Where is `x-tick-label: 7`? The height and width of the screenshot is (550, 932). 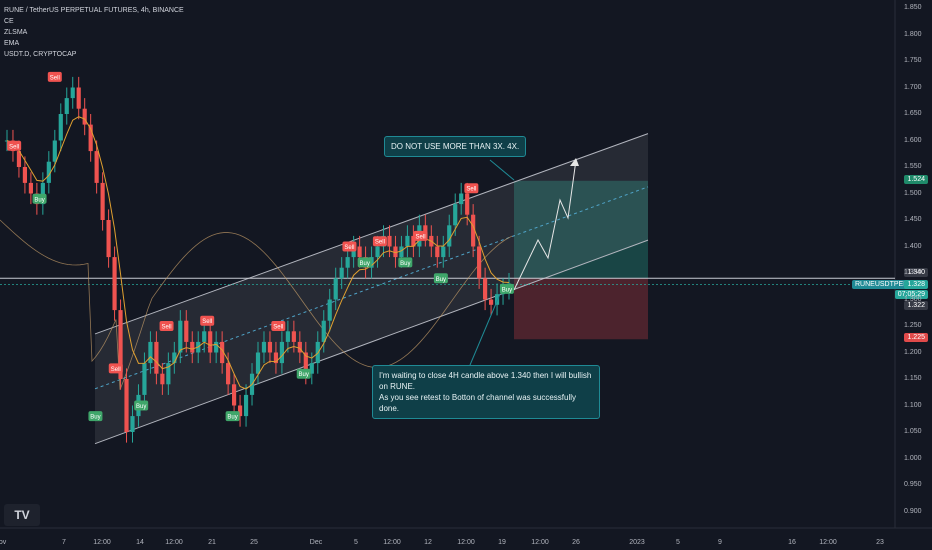
x-tick-label: 7 is located at coordinates (64, 542).